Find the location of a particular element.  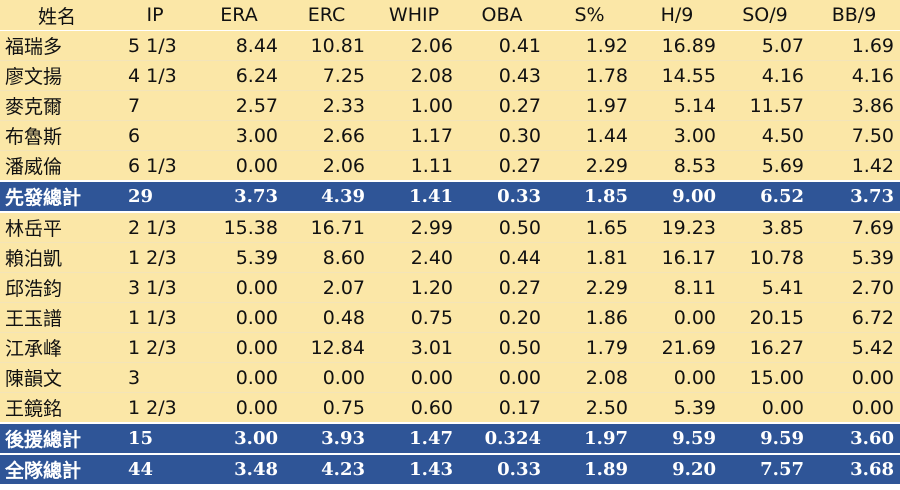

cell-h9: 5.14 is located at coordinates (678, 105).